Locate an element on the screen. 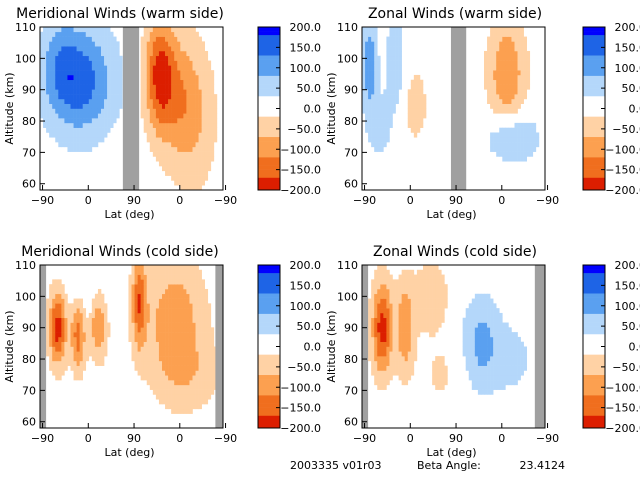 The height and width of the screenshot is (480, 640). x-tick-label: 0 is located at coordinates (410, 200).